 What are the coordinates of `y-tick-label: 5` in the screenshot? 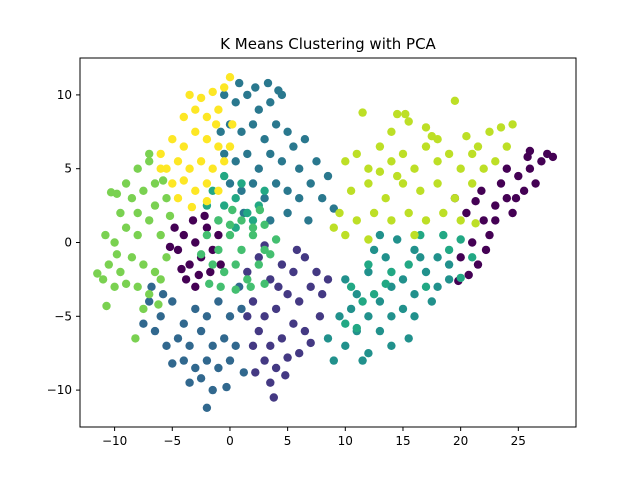 It's located at (68, 169).